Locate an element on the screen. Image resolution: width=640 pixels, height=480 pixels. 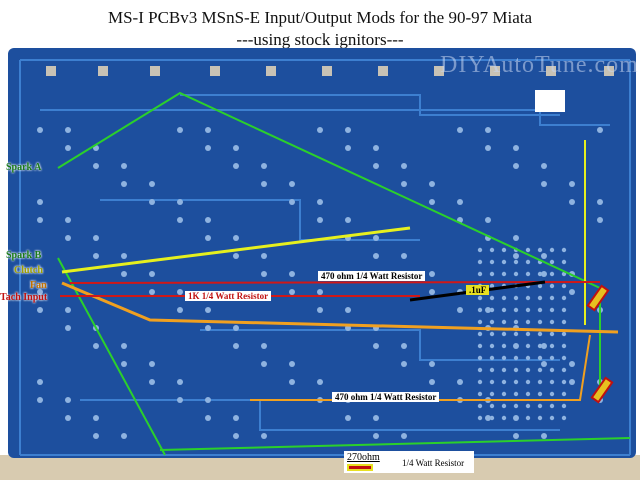
legend-description: 1/4 Watt Resistor is located at coordinates (433, 463).